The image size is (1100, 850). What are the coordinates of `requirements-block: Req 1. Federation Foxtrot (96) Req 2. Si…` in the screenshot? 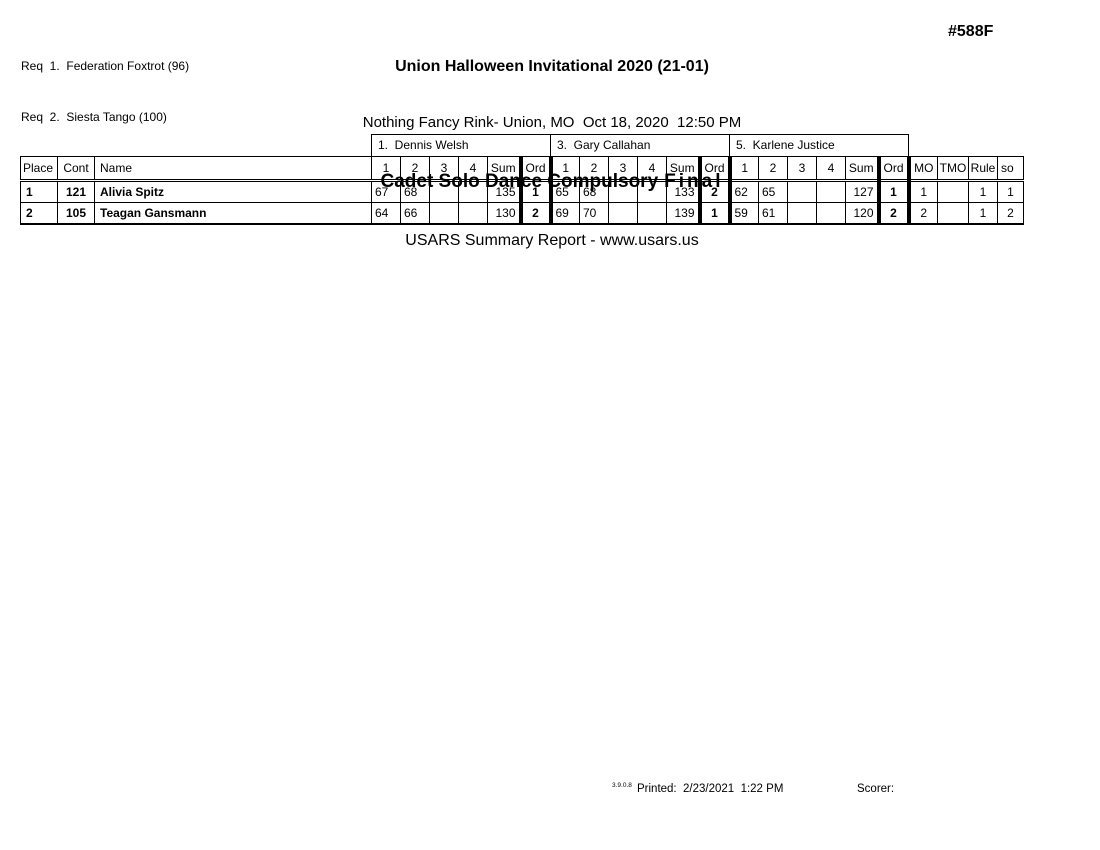 It's located at (105, 83).